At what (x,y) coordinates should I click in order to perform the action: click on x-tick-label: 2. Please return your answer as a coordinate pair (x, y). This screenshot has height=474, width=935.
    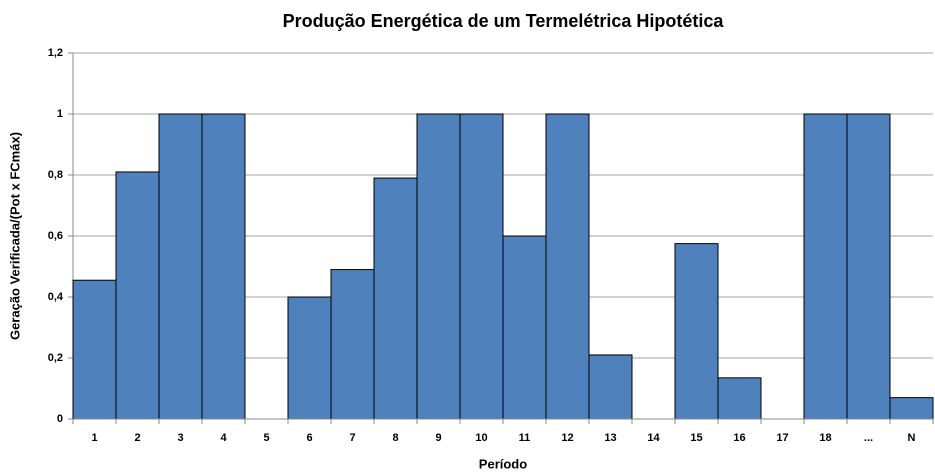
    Looking at the image, I should click on (137, 438).